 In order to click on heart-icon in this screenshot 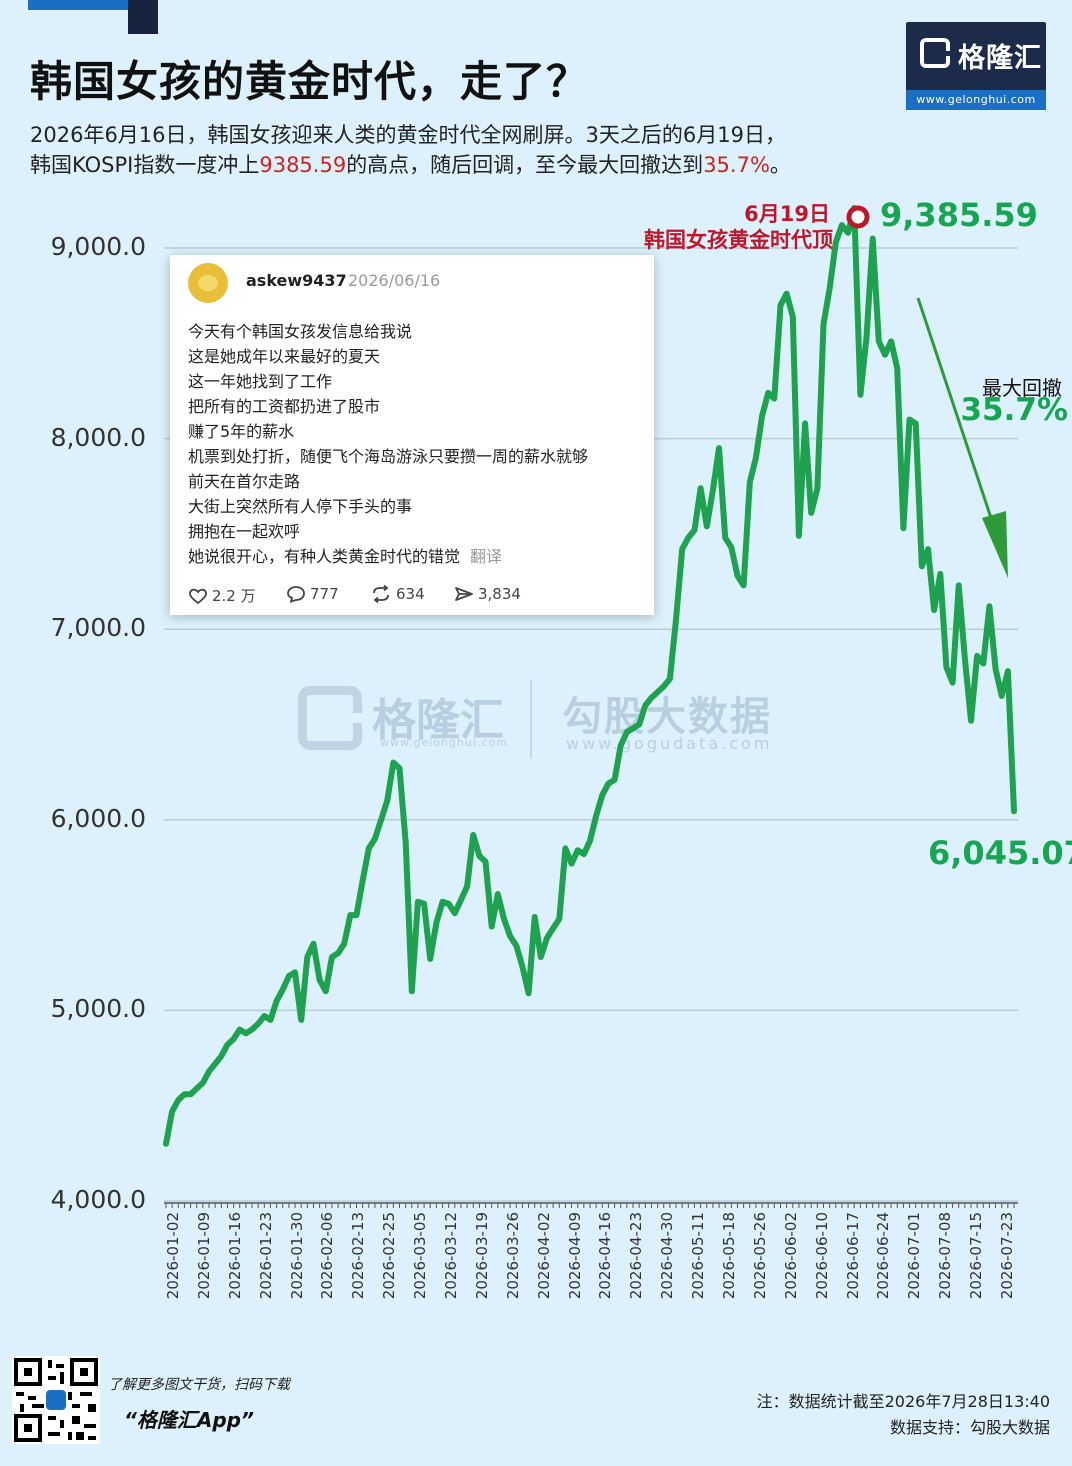, I will do `click(198, 596)`.